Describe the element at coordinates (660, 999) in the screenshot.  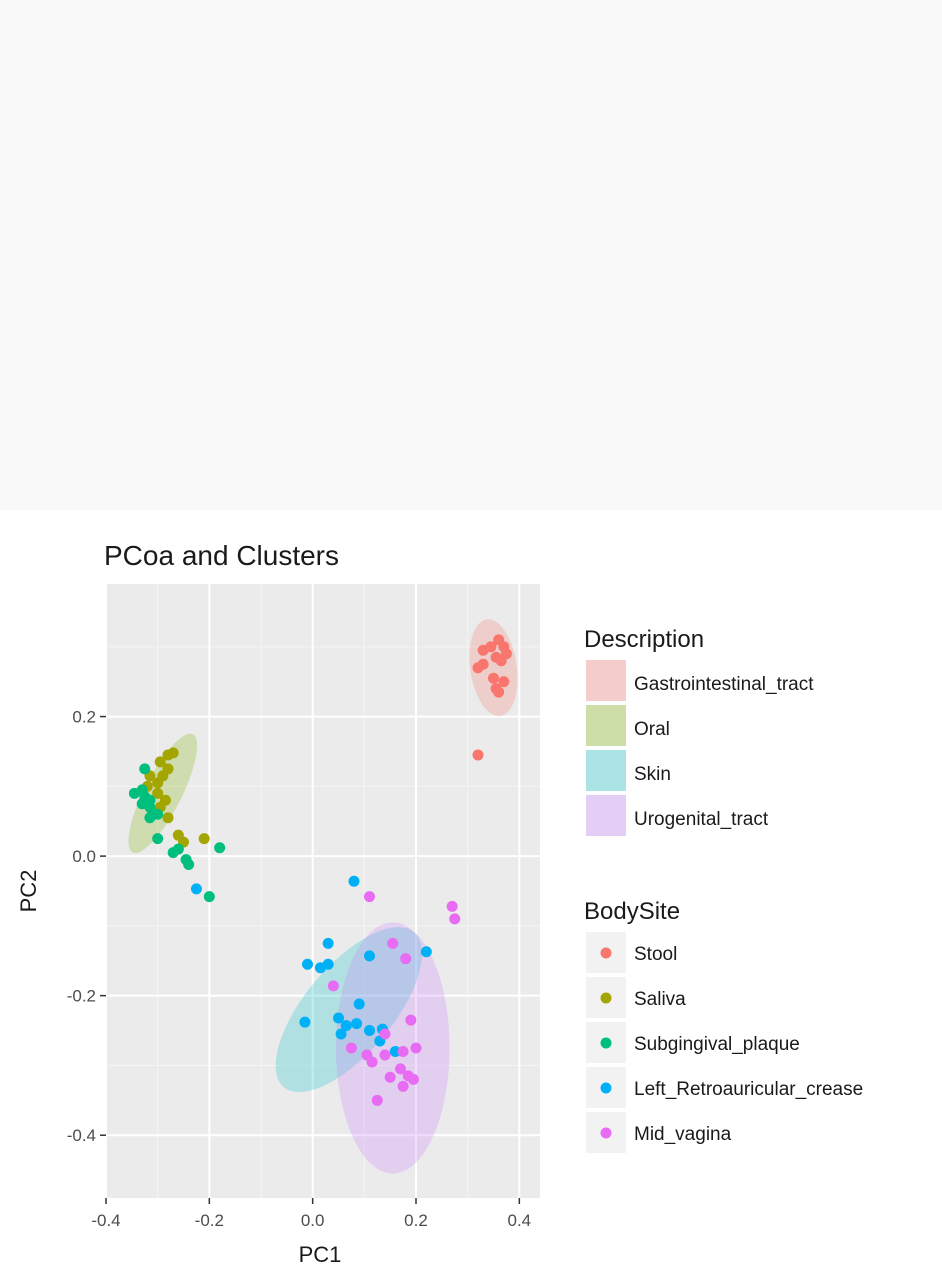
I see `legend-point-label: Saliva` at that location.